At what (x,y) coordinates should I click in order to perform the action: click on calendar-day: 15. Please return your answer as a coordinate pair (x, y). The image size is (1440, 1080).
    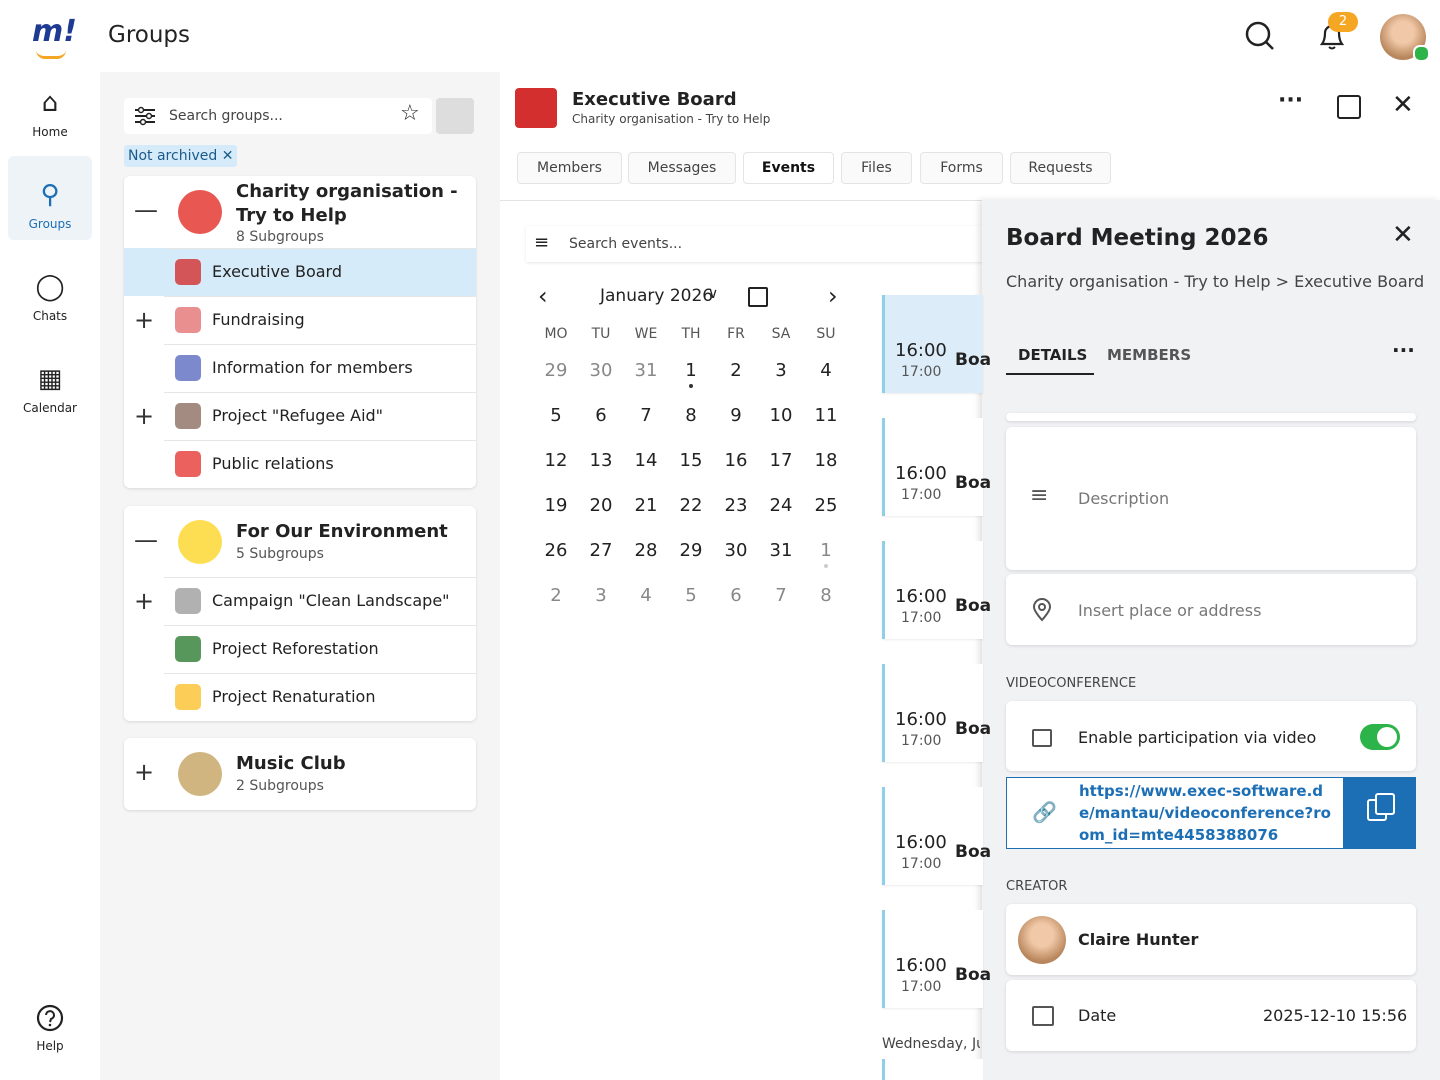
    Looking at the image, I should click on (691, 460).